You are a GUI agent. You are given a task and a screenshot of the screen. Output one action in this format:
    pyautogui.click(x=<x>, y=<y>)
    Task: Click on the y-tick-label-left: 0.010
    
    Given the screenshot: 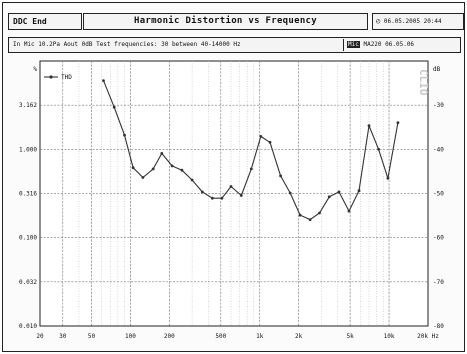 What is the action you would take?
    pyautogui.click(x=28, y=326)
    